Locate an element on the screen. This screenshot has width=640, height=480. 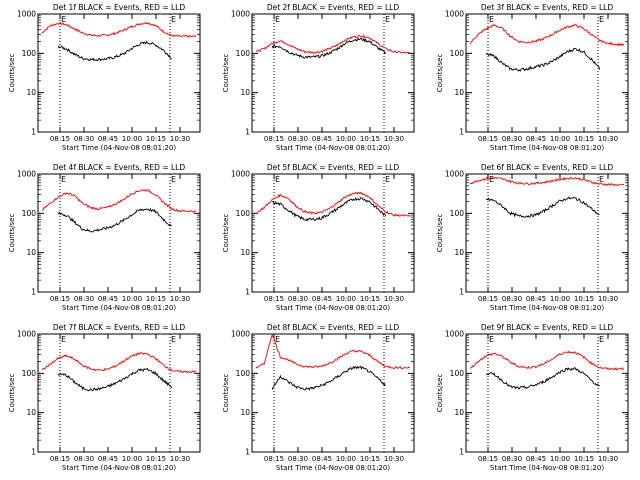
subplot-title: Det 5f BLACK = Events, RED = LLD is located at coordinates (333, 167).